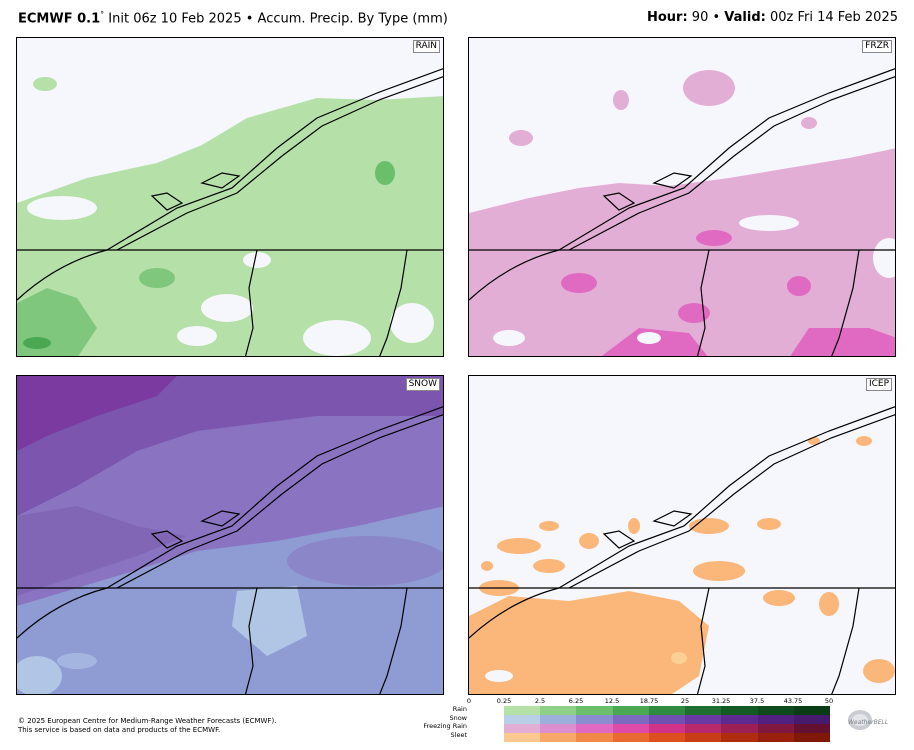  I want to click on valid-time: Hour: 90 • Valid: 00z Fri 14 Feb 2025, so click(772, 17).